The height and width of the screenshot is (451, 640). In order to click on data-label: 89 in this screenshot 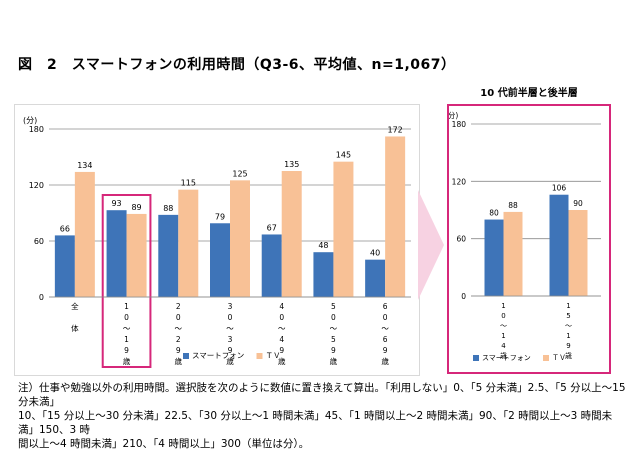, I will do `click(136, 207)`.